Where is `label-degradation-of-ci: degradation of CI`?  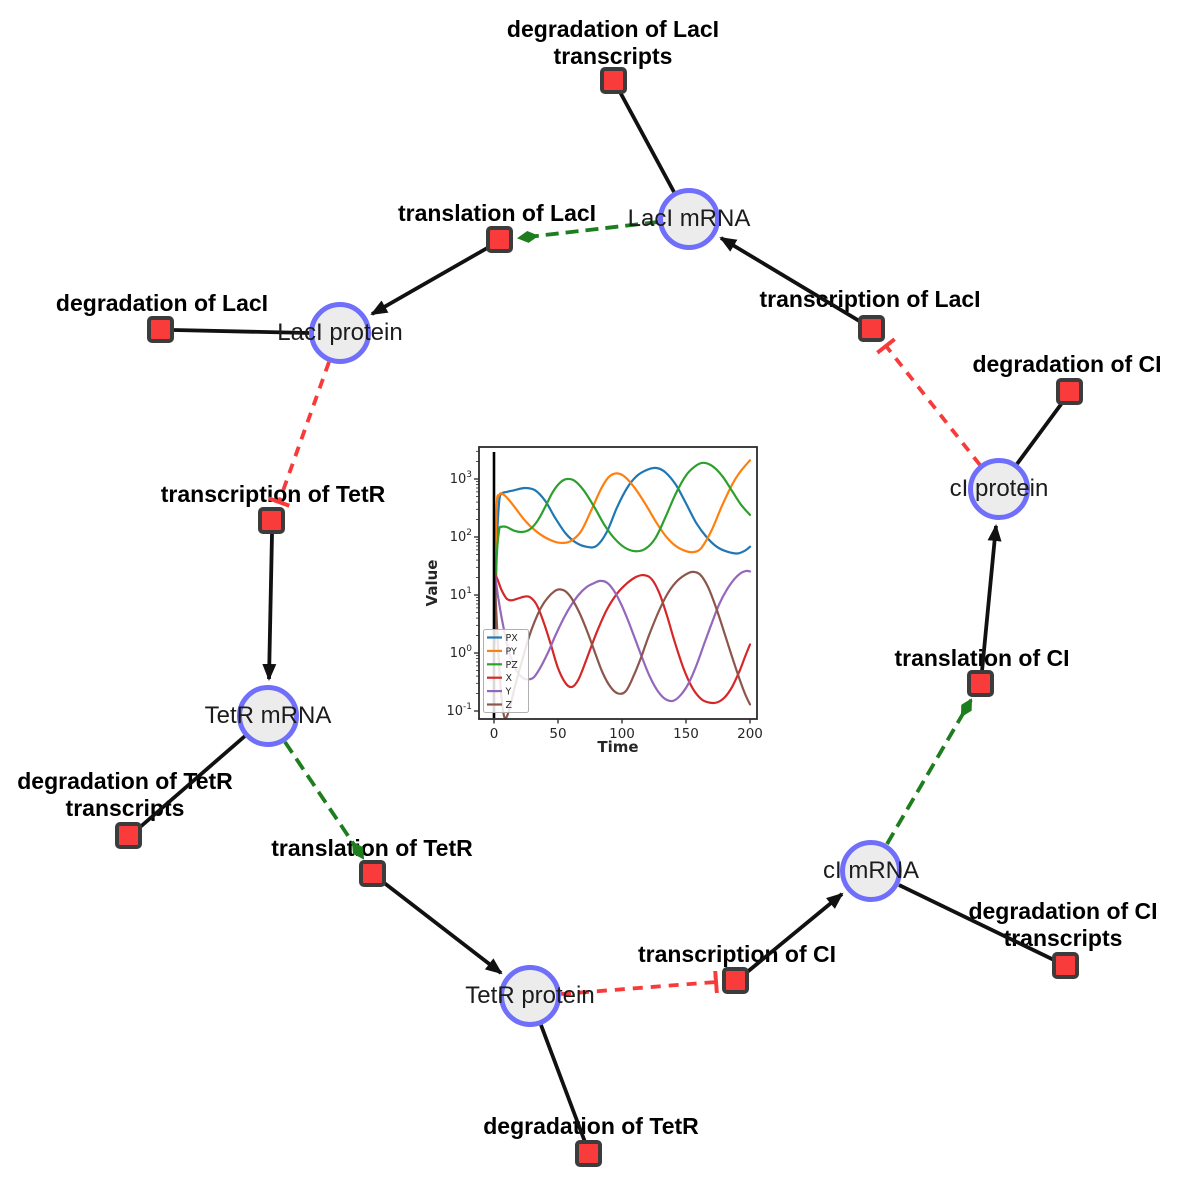 label-degradation-of-ci: degradation of CI is located at coordinates (1067, 364).